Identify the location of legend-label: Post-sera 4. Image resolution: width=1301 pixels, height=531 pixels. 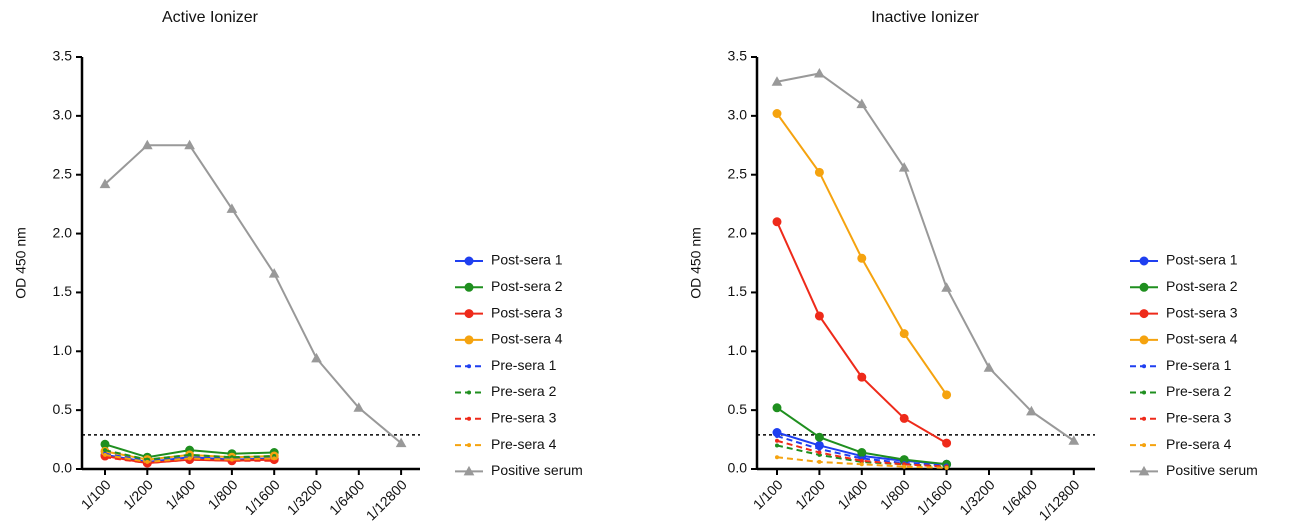
(1202, 339).